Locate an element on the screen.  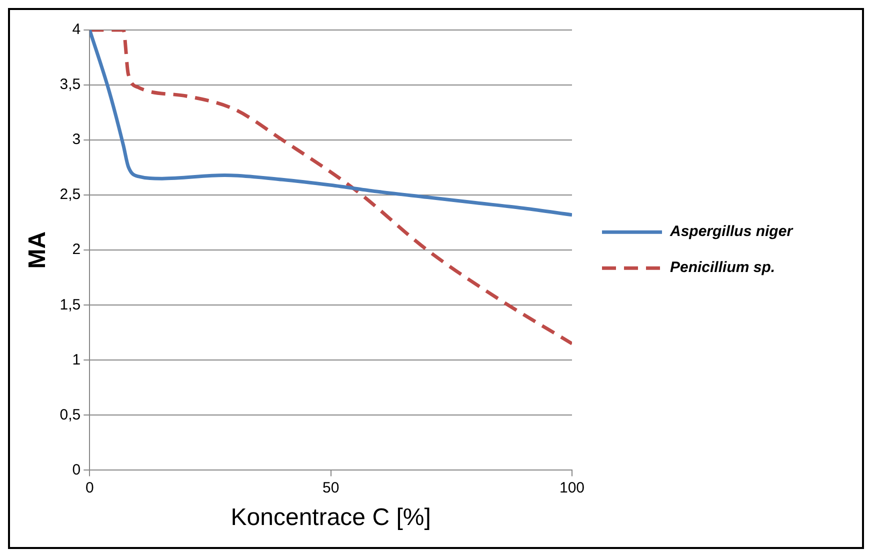
y-tick-label: 1 is located at coordinates (76, 359).